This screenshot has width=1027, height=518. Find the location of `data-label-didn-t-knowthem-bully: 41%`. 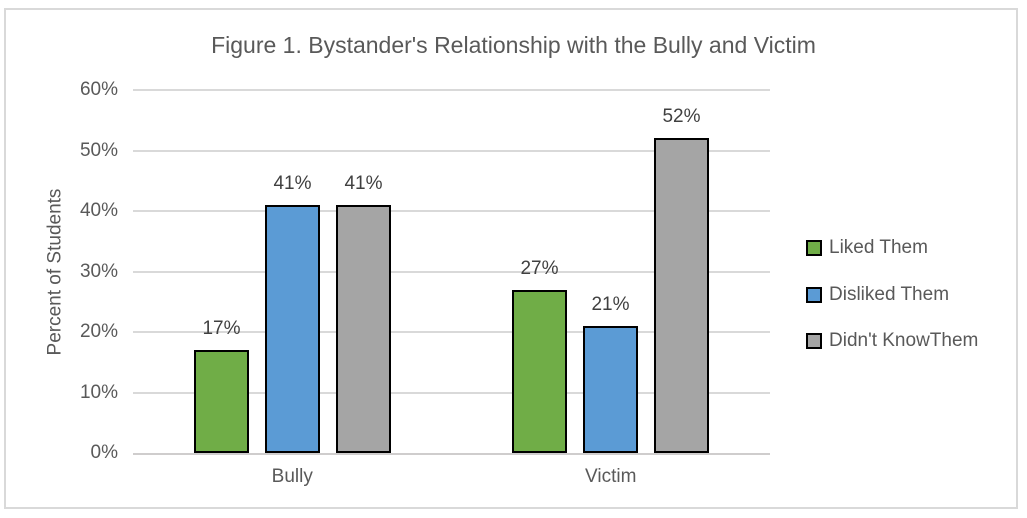

data-label-didn-t-knowthem-bully: 41% is located at coordinates (363, 183).